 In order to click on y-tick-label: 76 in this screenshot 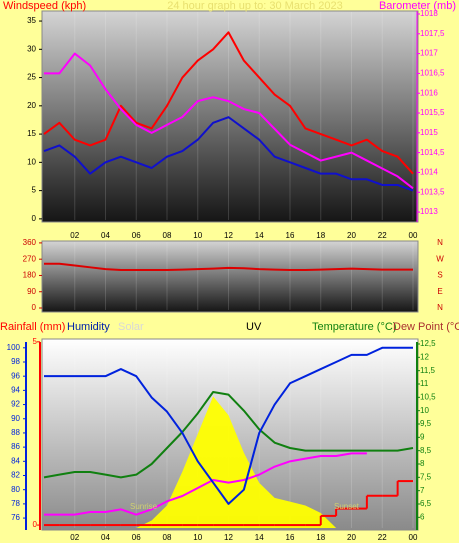, I will do `click(15, 517)`.